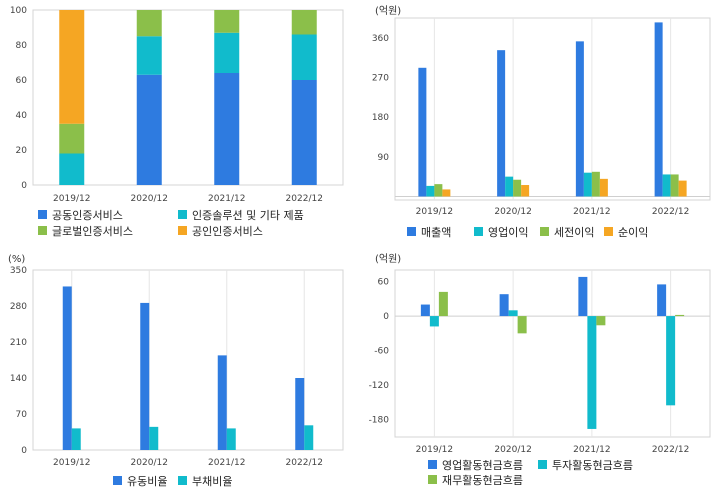  What do you see at coordinates (592, 465) in the screenshot?
I see `legend-label: 투자활동현금흐름` at bounding box center [592, 465].